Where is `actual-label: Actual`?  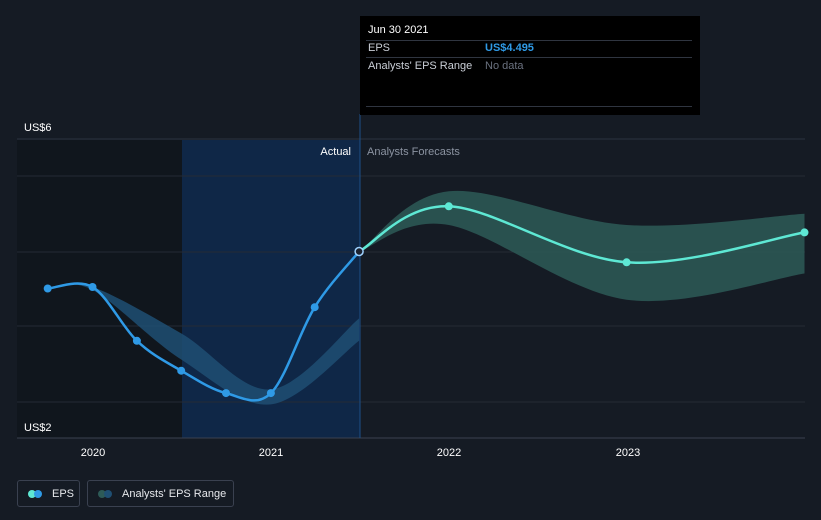 actual-label: Actual is located at coordinates (335, 152).